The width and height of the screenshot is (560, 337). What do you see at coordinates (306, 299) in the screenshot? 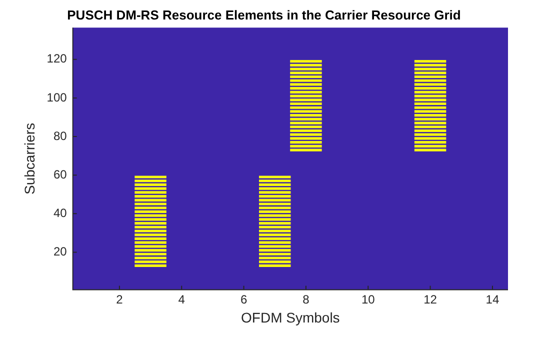
I see `x-tick-label: 8` at bounding box center [306, 299].